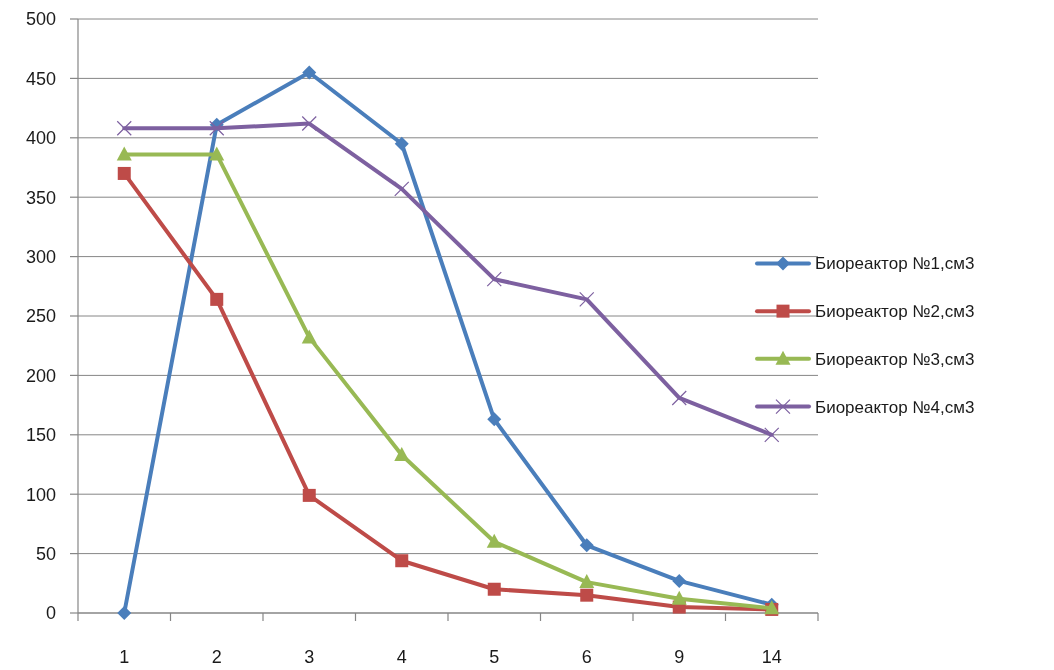 This screenshot has height=670, width=1054. I want to click on y-tick-label: 250, so click(40, 316).